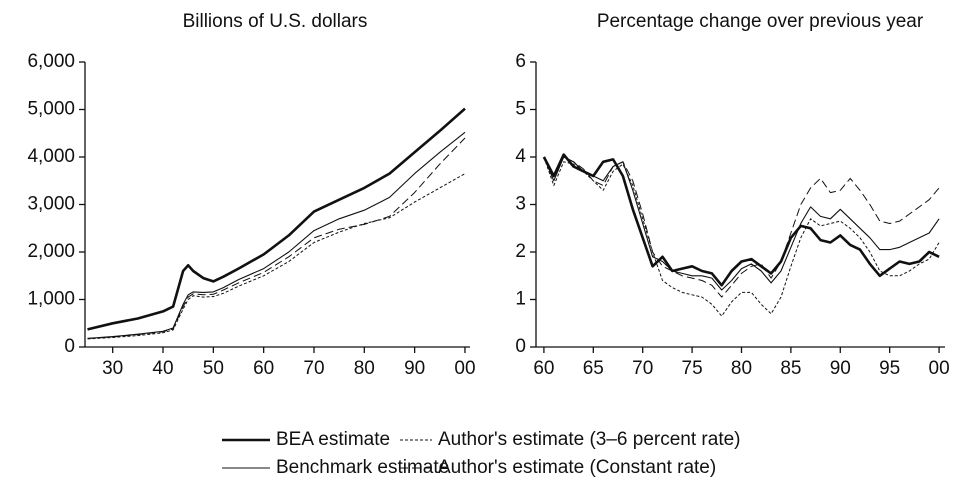  I want to click on y-tick-label: 1, so click(520, 299).